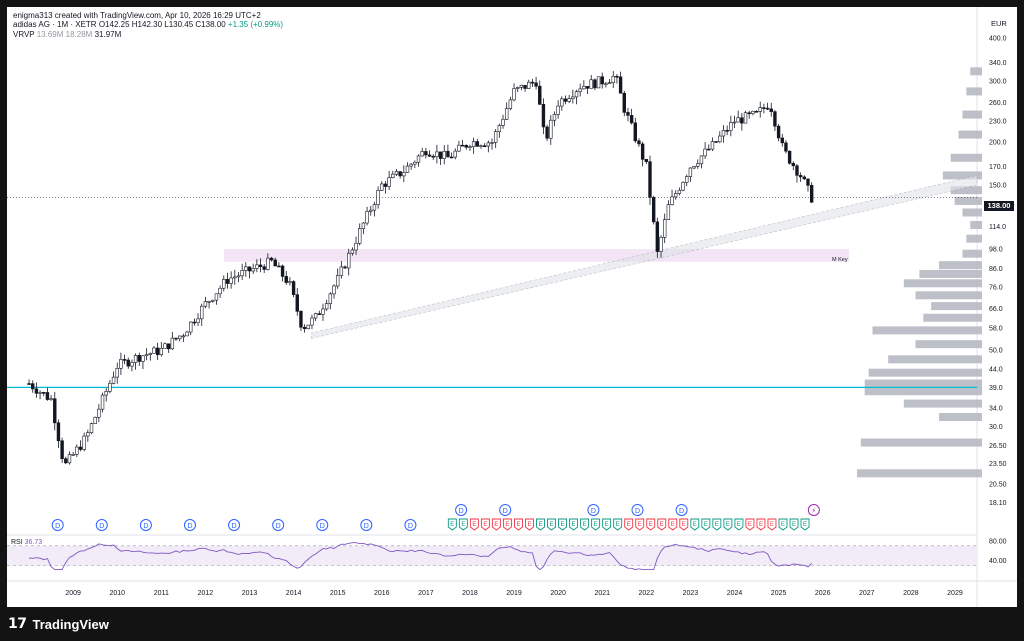 The image size is (1024, 641). I want to click on time-tick-label: 2024, so click(735, 593).